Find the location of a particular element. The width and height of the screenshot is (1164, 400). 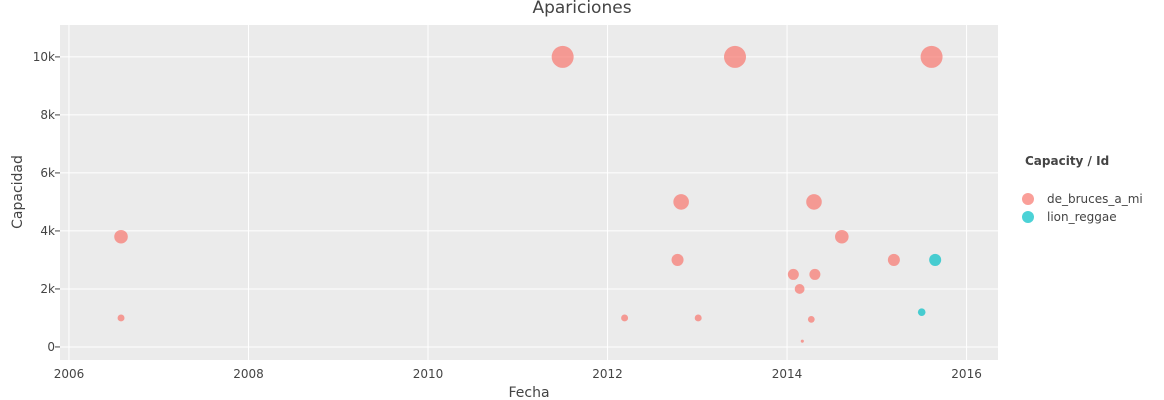

legend-marker-de-bruces-a-mi is located at coordinates (1028, 199).